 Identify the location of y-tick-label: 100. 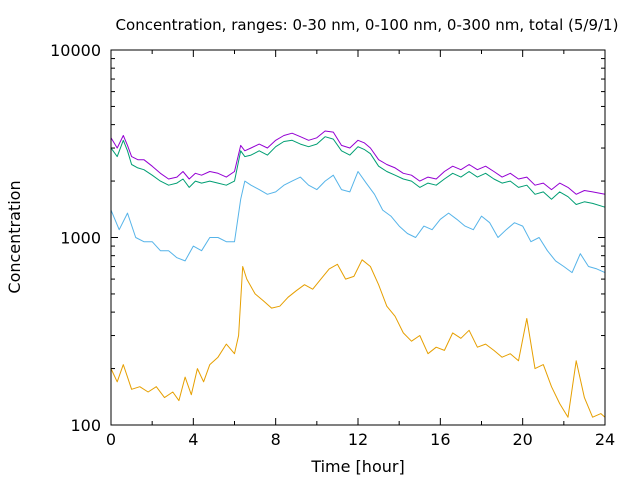
(85, 425).